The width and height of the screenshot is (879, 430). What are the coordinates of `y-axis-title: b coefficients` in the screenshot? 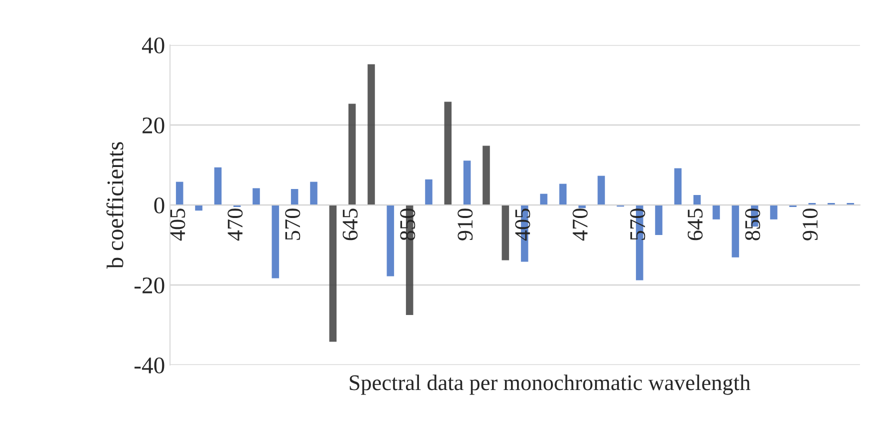 It's located at (115, 205).